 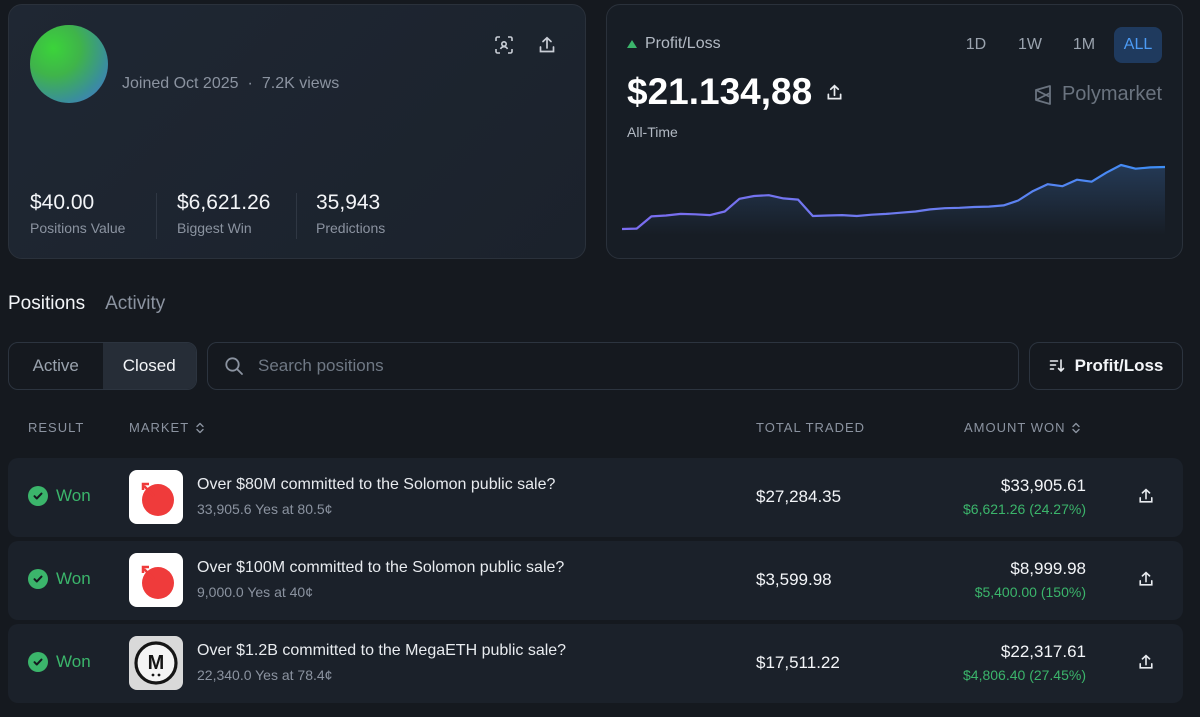 I want to click on pnl-label: Profit/Loss, so click(x=674, y=44).